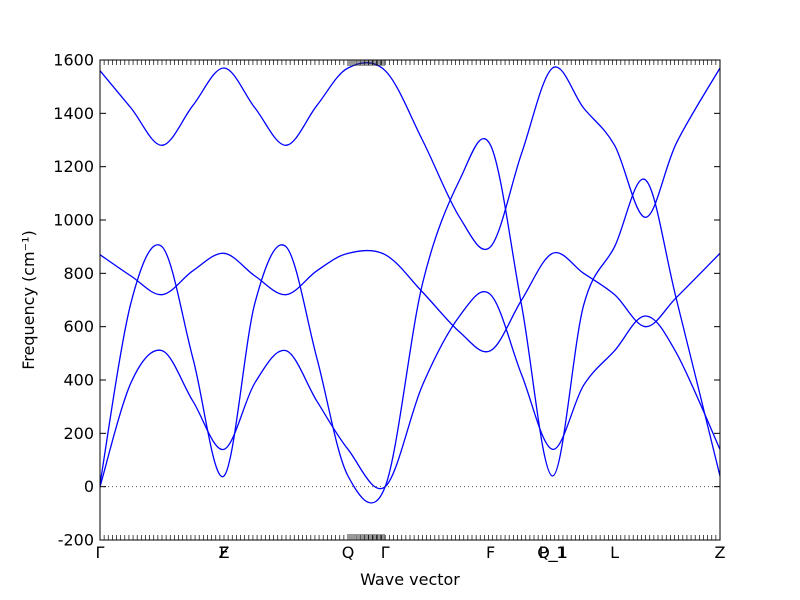 Image resolution: width=800 pixels, height=600 pixels. I want to click on y-axis-label: Frequency (cm⁻¹), so click(28, 299).